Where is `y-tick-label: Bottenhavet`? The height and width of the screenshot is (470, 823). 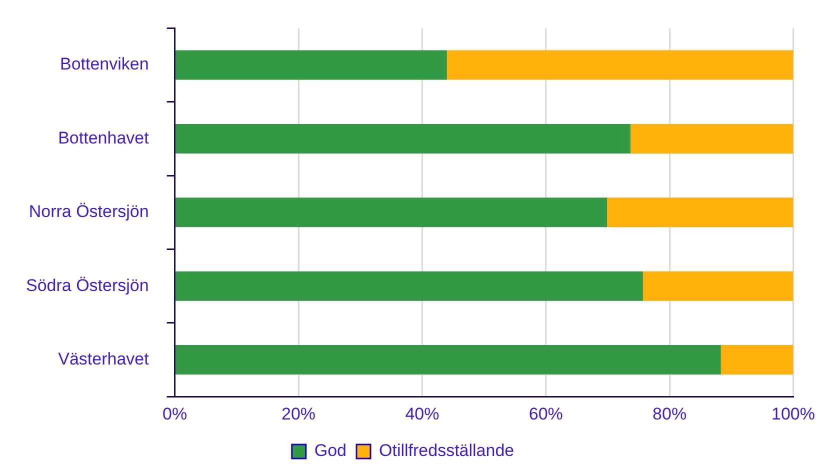 y-tick-label: Bottenhavet is located at coordinates (104, 138).